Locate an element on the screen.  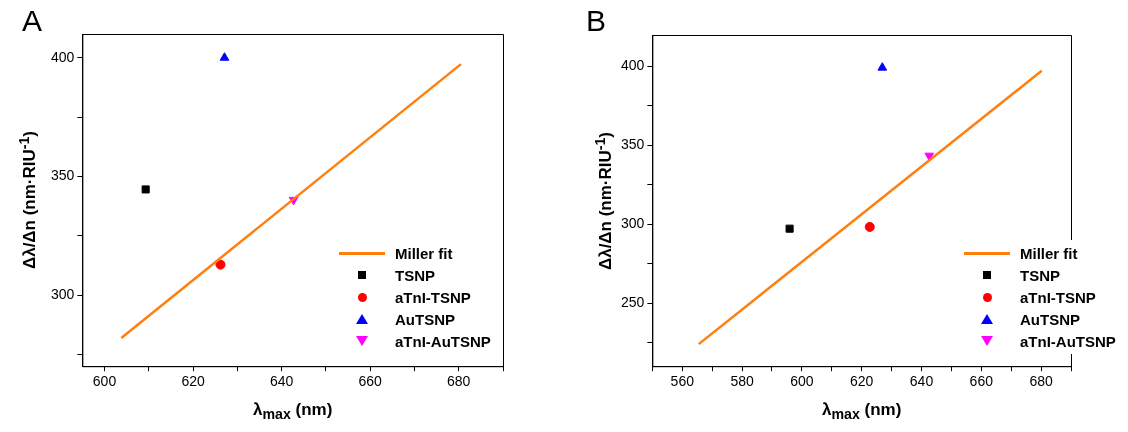
chart-title: B is located at coordinates (596, 21).